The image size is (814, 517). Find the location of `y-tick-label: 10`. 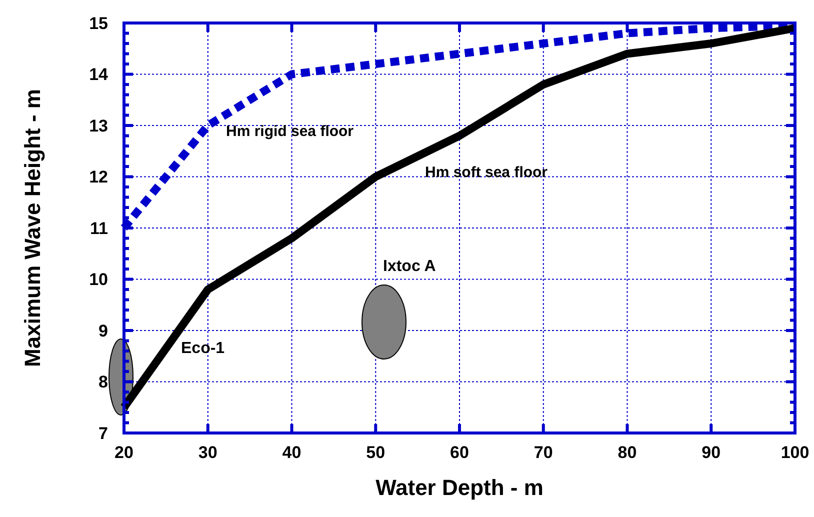

y-tick-label: 10 is located at coordinates (98, 280).